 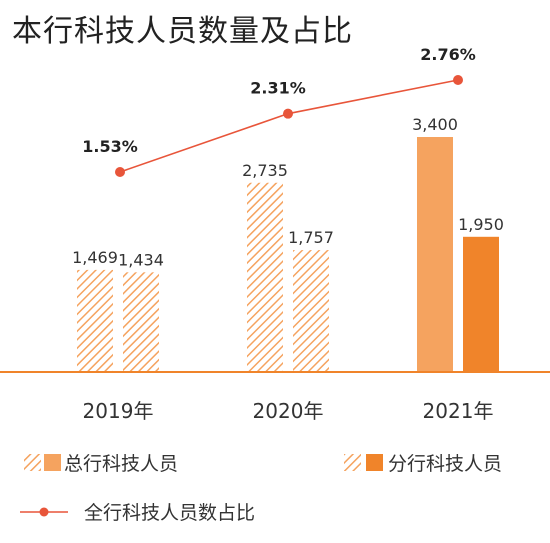 What do you see at coordinates (435, 124) in the screenshot?
I see `bar-value-label: 3,400` at bounding box center [435, 124].